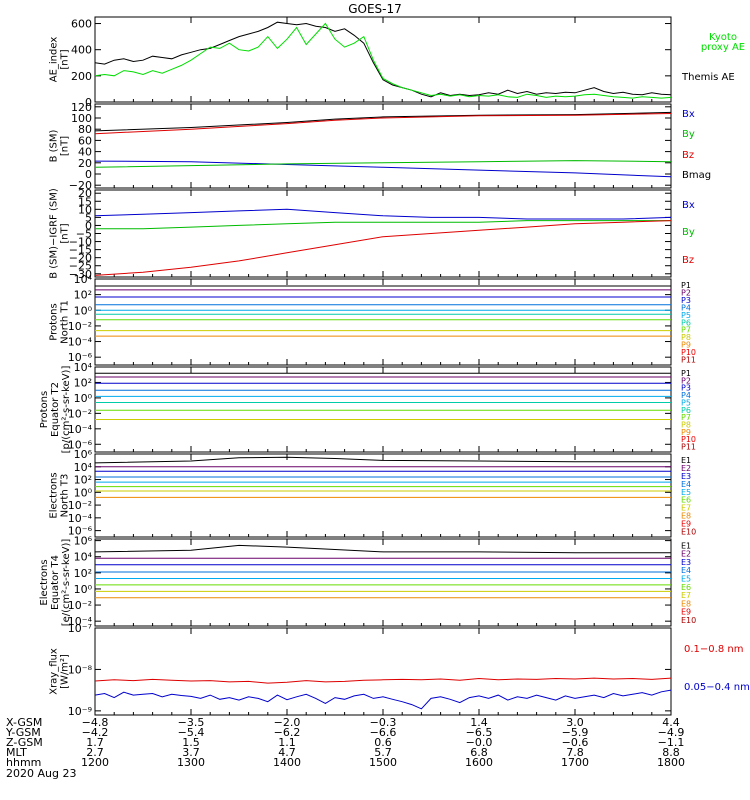 This screenshot has width=750, height=800. I want to click on ephemeris-value: 7.8, so click(575, 752).